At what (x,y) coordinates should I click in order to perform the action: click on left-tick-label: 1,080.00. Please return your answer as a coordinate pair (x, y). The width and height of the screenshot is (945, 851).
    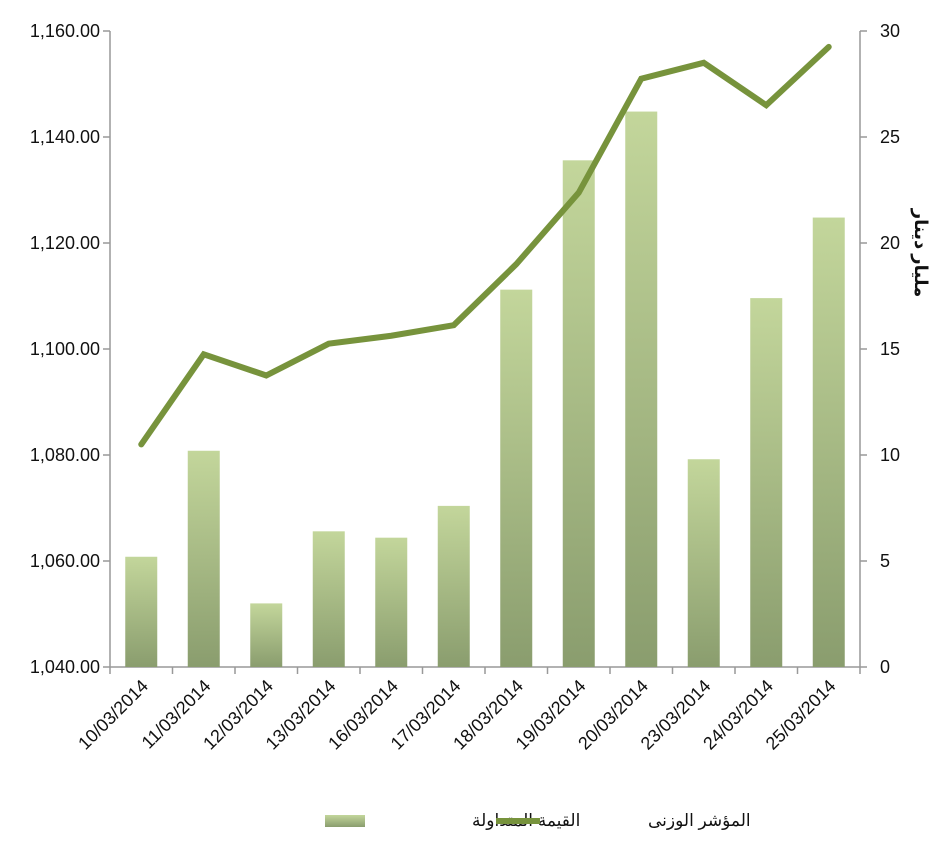
    Looking at the image, I should click on (65, 455).